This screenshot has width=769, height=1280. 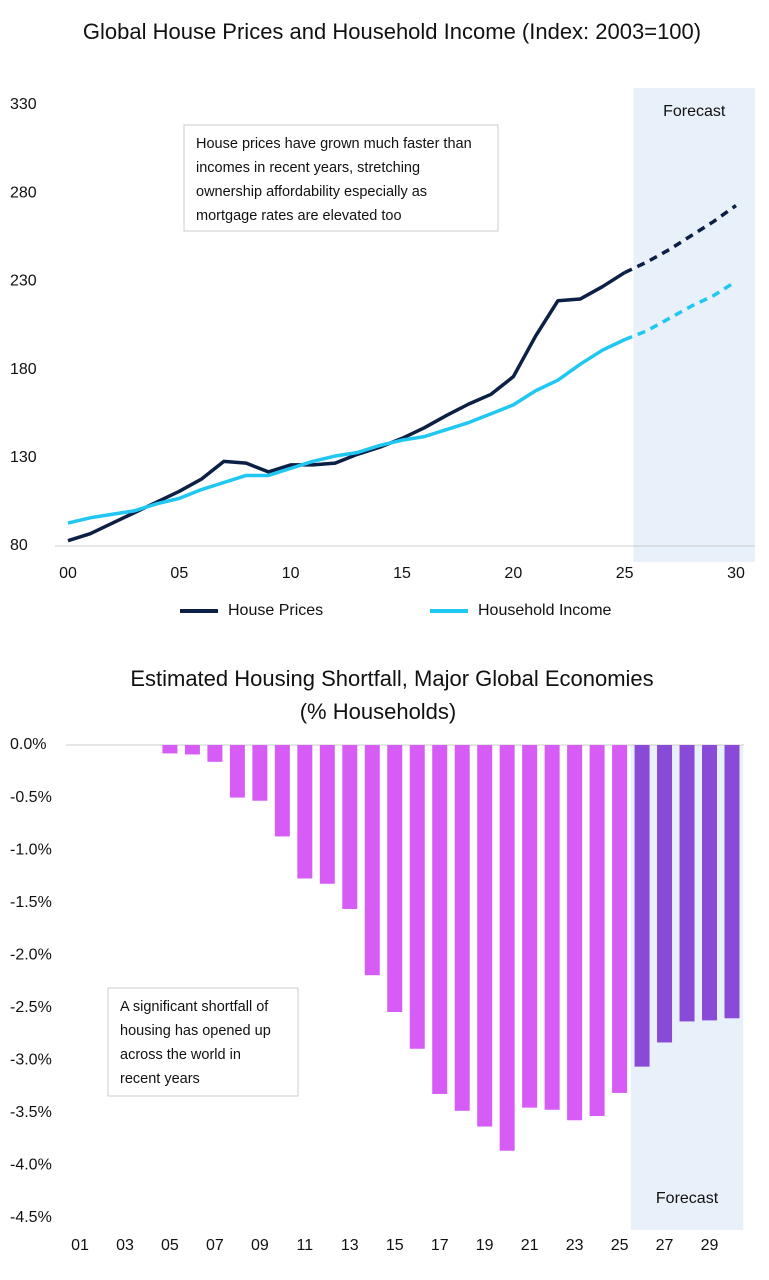 I want to click on y-tick-label: -4.0%, so click(x=31, y=1165).